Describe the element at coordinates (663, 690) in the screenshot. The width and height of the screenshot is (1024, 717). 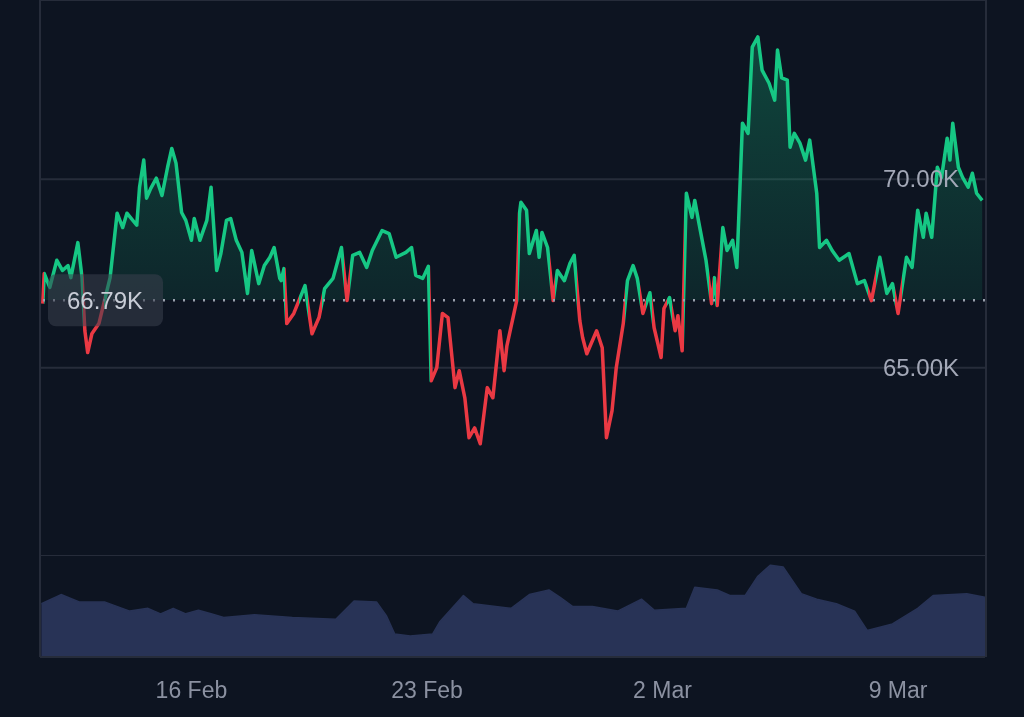
I see `x-tick-label: 2 Mar` at that location.